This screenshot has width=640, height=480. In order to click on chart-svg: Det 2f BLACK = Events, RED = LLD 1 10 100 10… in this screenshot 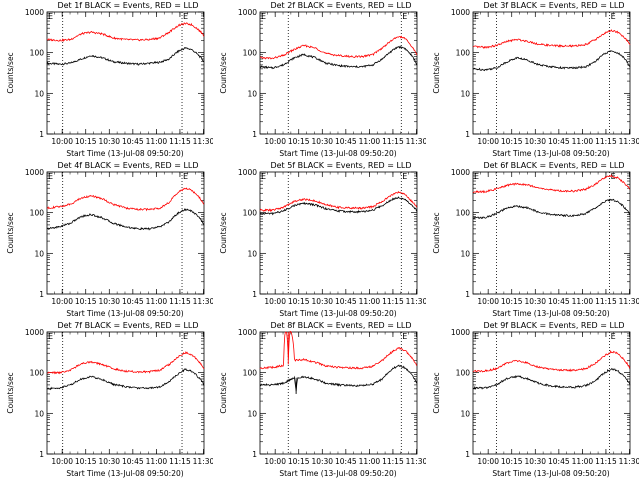, I will do `click(322, 79)`.